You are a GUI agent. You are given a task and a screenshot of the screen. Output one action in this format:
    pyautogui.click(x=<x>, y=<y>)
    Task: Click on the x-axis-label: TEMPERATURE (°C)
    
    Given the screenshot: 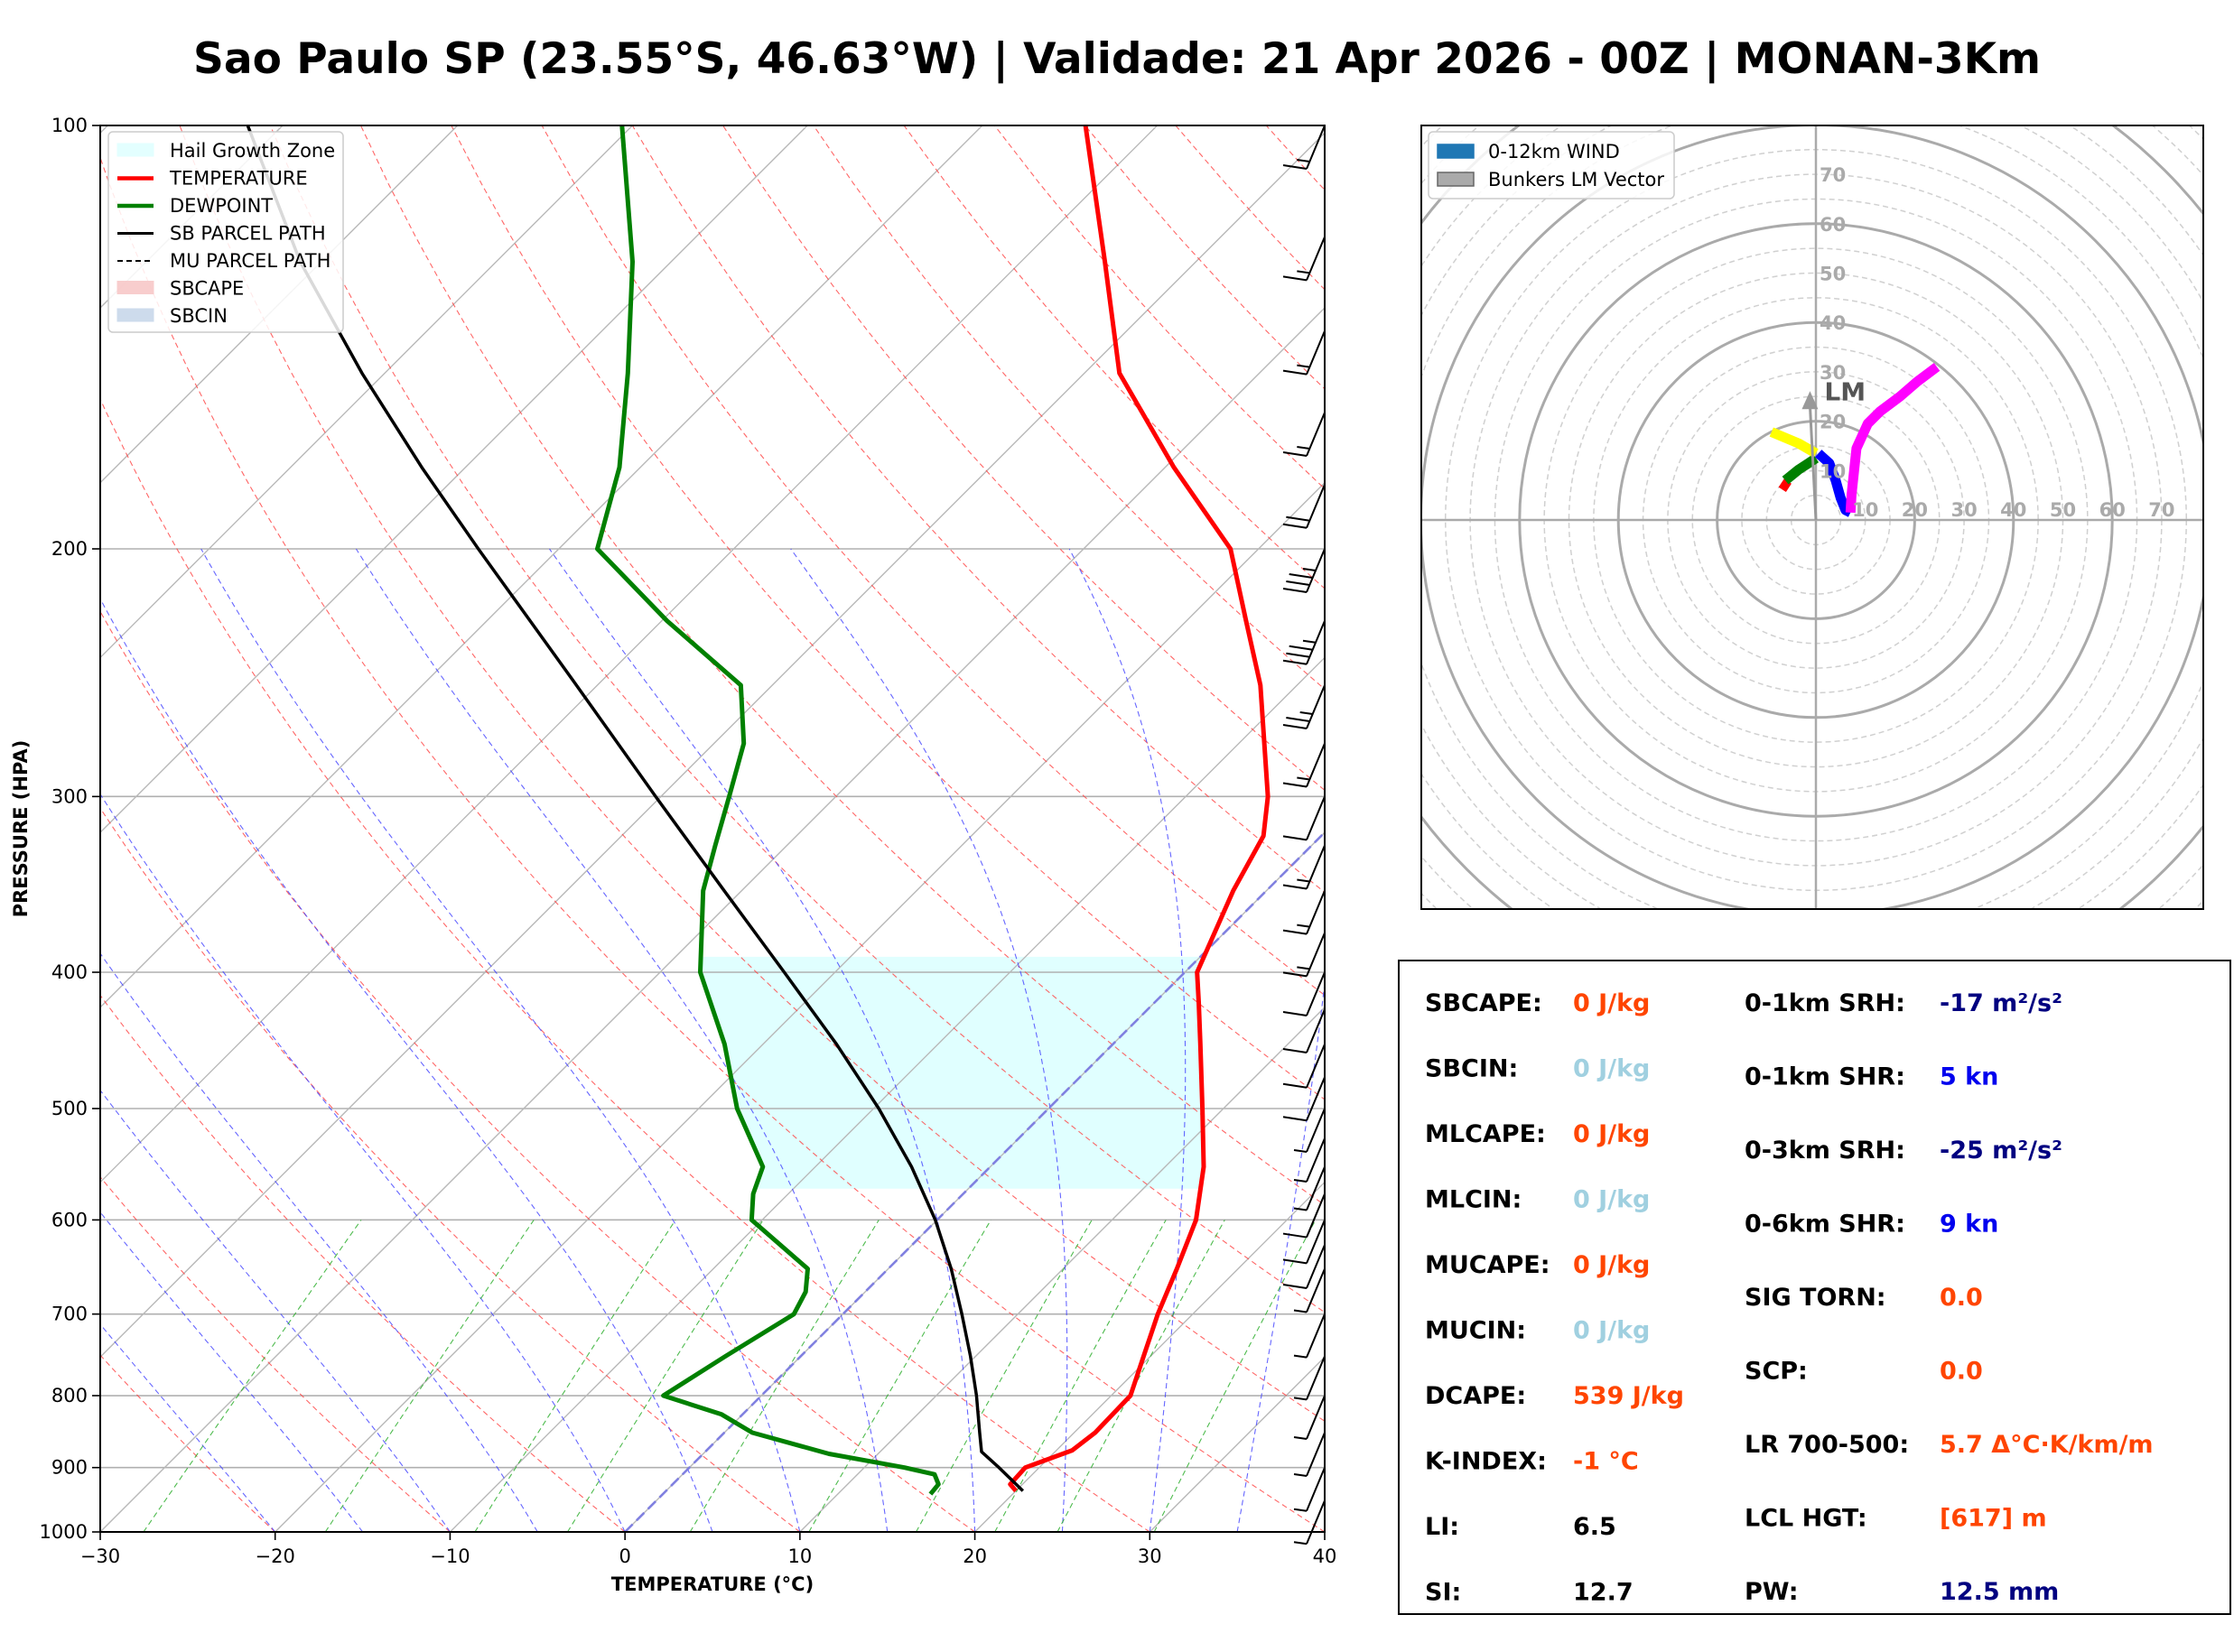 What is the action you would take?
    pyautogui.click(x=712, y=1584)
    